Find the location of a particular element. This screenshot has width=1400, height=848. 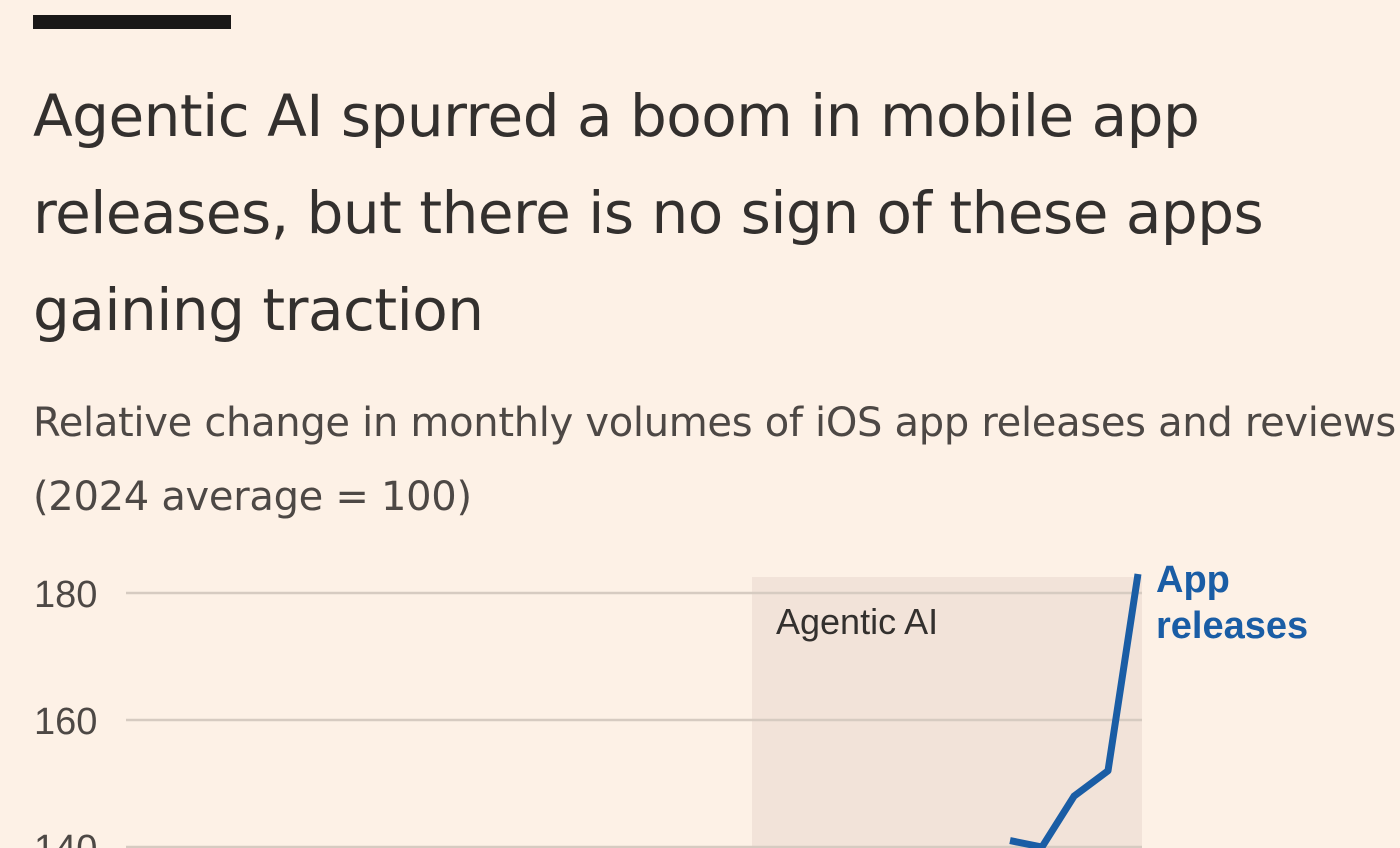

y-axis-tick-labels: 180 160 140 is located at coordinates (65, 711).